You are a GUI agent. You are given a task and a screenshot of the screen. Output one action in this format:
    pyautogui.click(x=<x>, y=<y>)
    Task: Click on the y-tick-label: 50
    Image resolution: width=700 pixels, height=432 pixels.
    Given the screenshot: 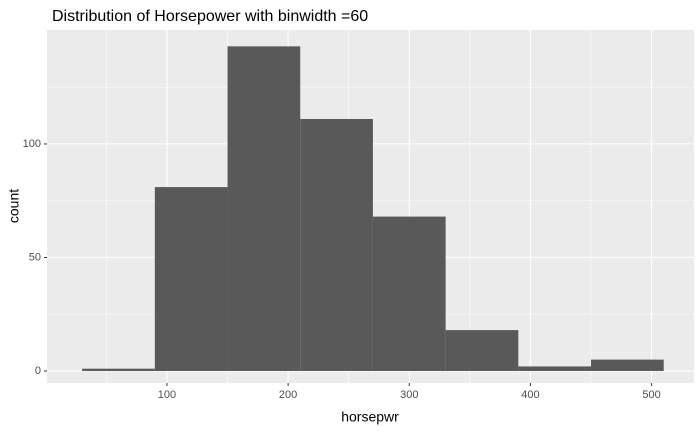 What is the action you would take?
    pyautogui.click(x=35, y=257)
    